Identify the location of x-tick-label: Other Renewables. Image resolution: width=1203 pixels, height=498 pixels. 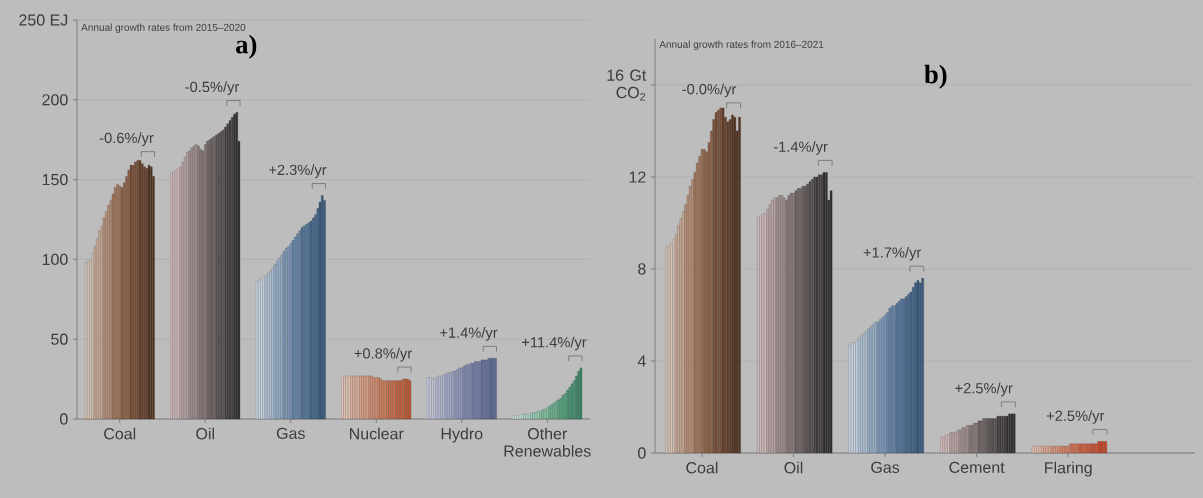
(547, 442).